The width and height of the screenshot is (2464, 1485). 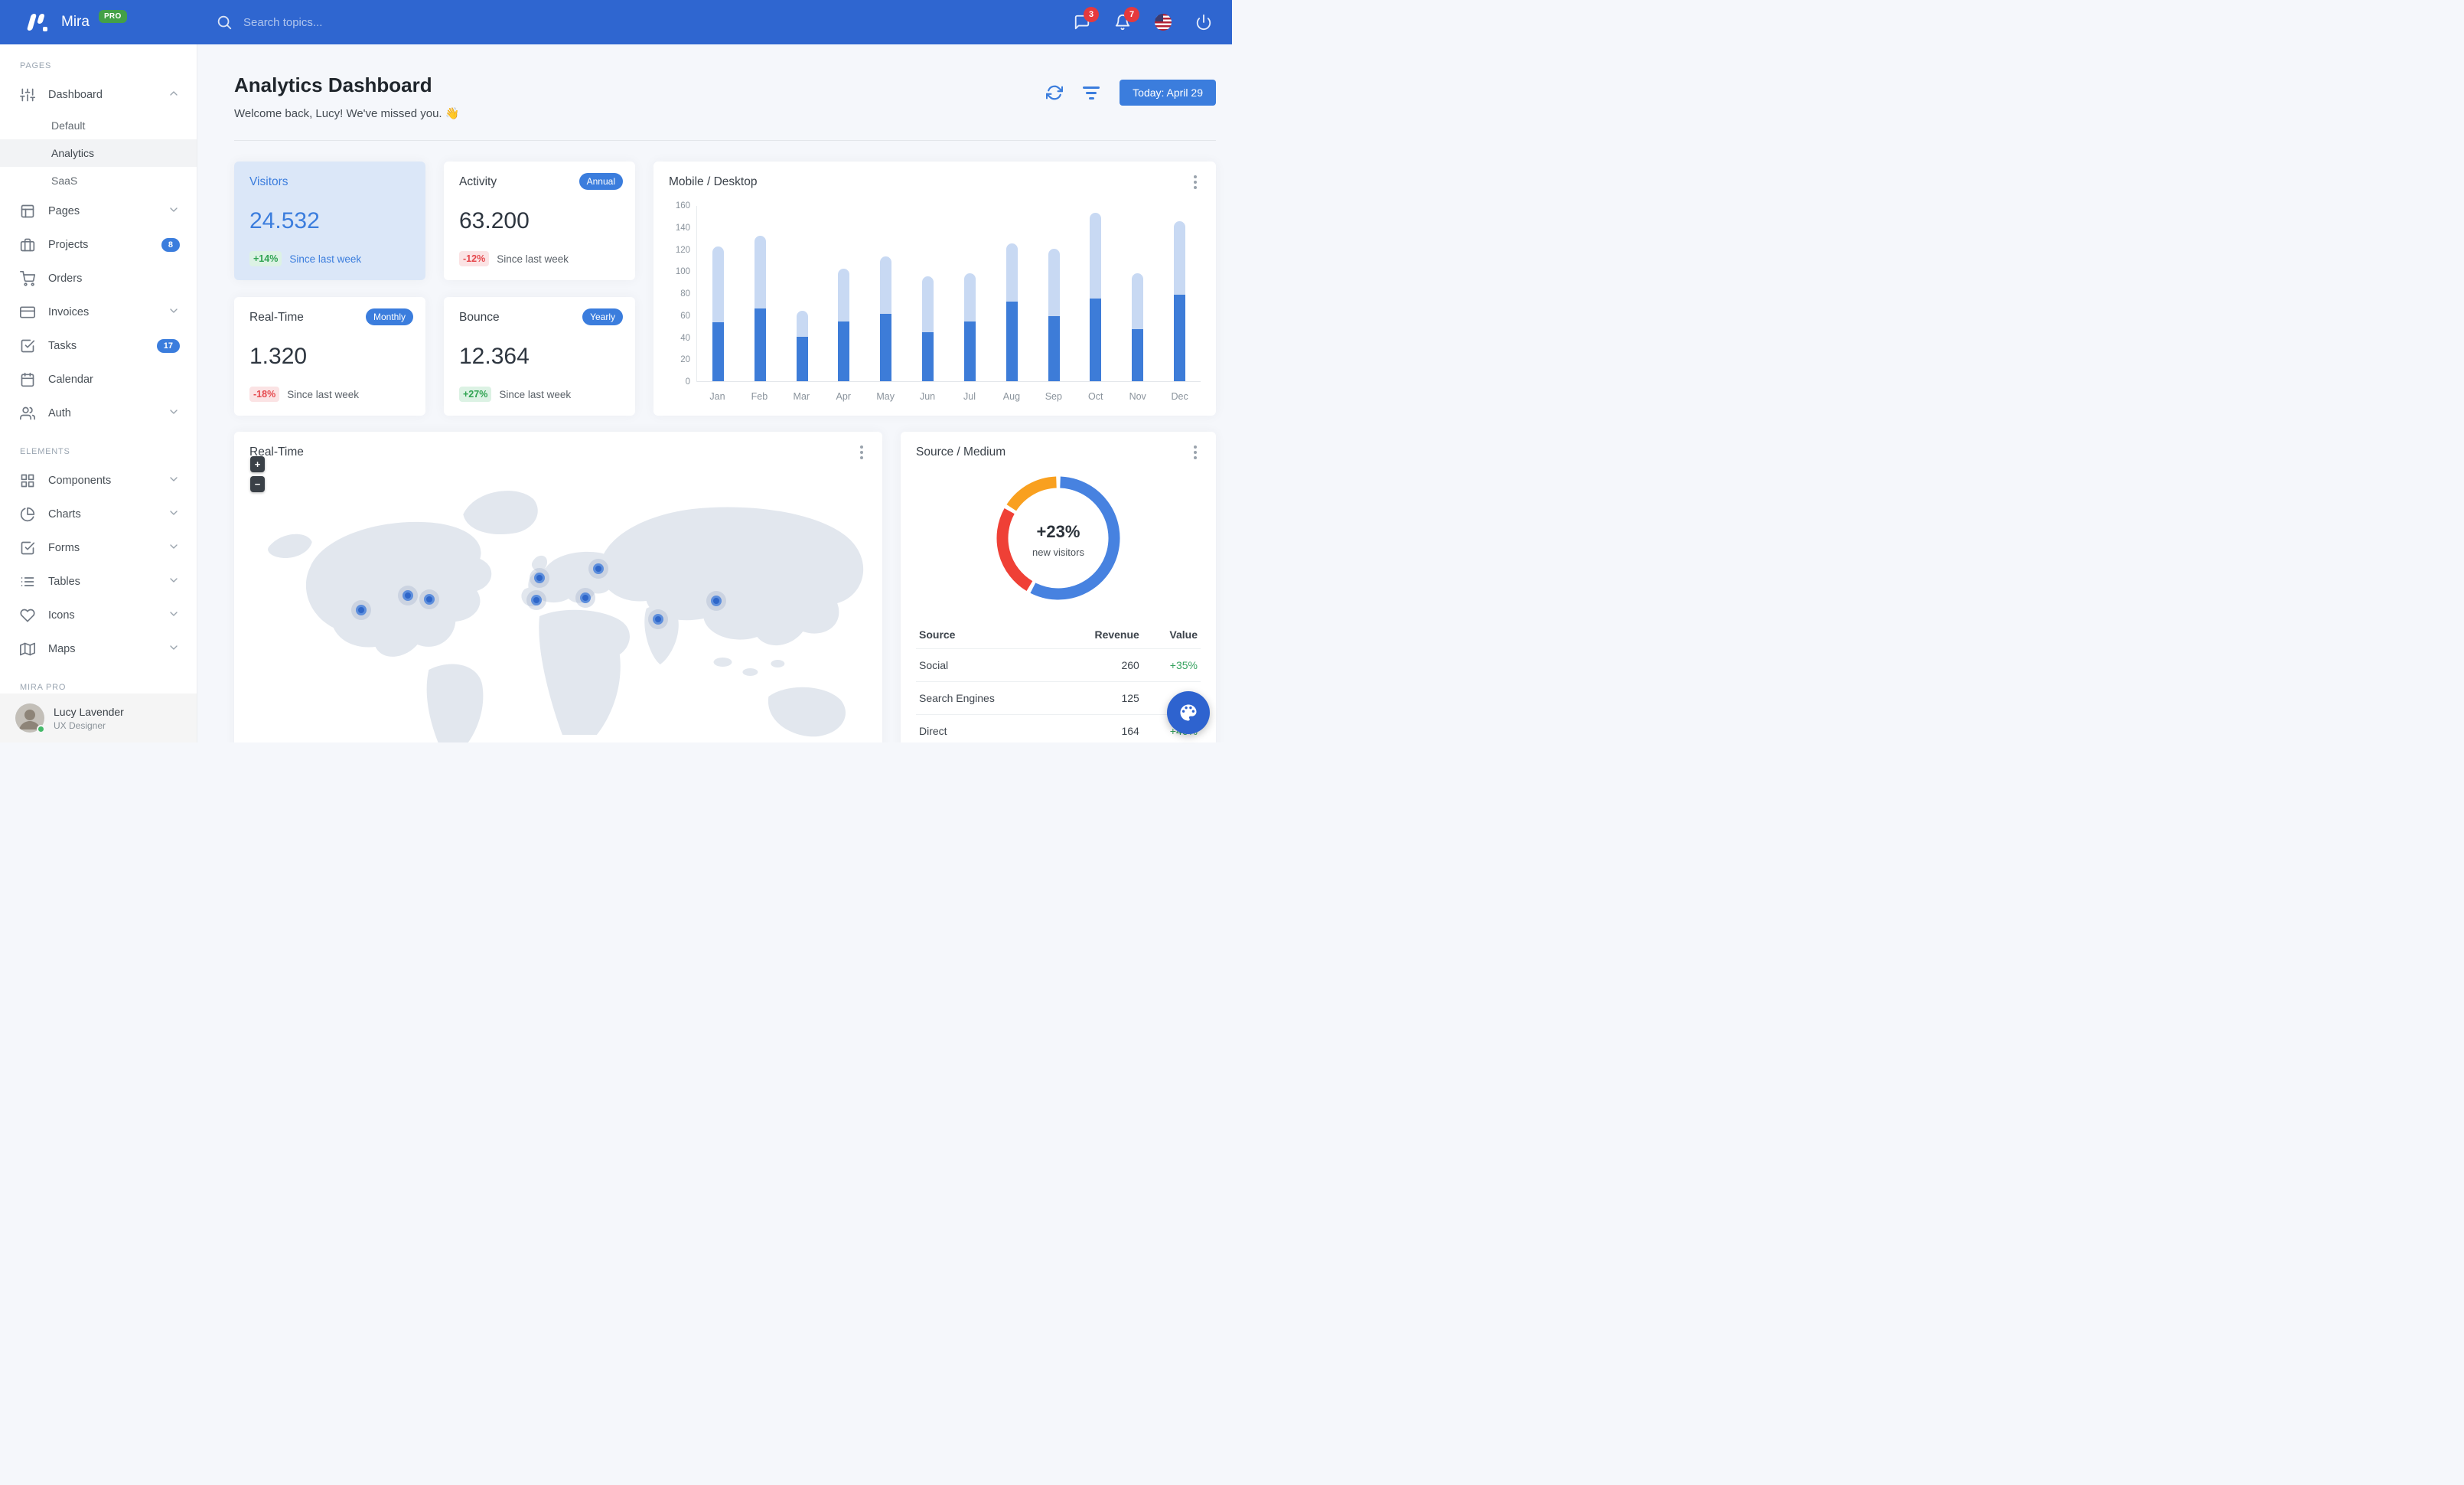 I want to click on sidebar-item-maps: Maps, so click(x=98, y=649).